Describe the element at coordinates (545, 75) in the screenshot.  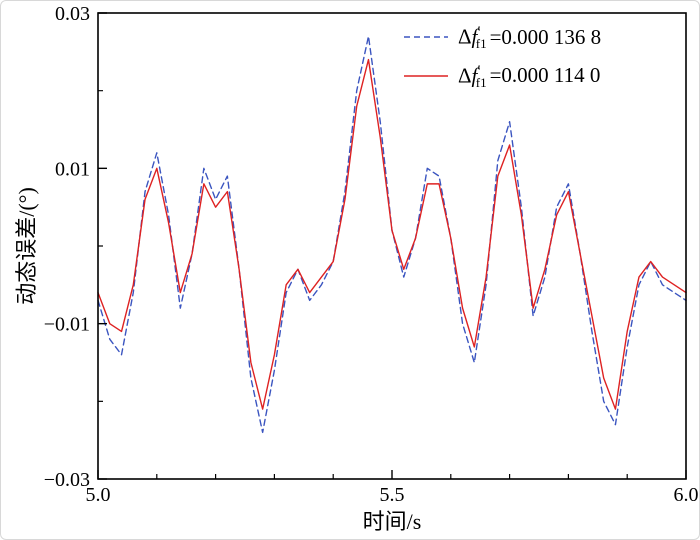
I see `legend-value-series2: =0.000 114 0` at that location.